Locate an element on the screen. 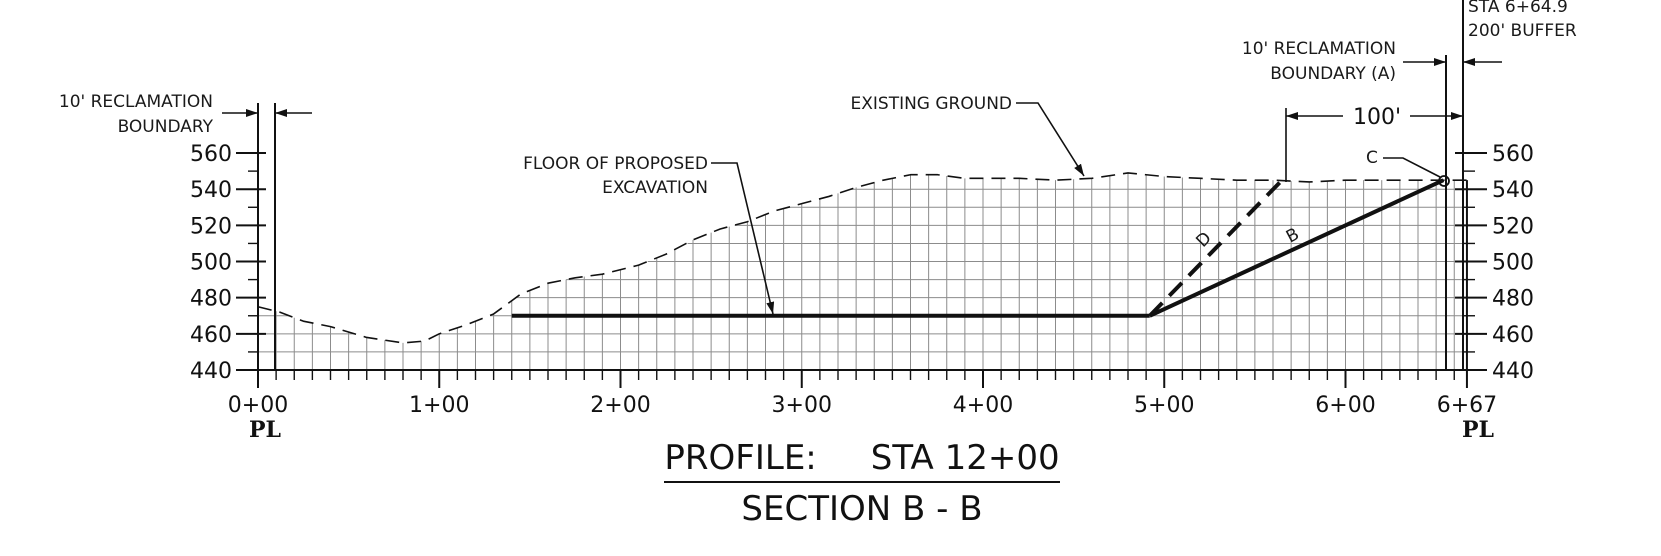 The height and width of the screenshot is (556, 1661). y-tick-label-right: 500 is located at coordinates (1513, 263).